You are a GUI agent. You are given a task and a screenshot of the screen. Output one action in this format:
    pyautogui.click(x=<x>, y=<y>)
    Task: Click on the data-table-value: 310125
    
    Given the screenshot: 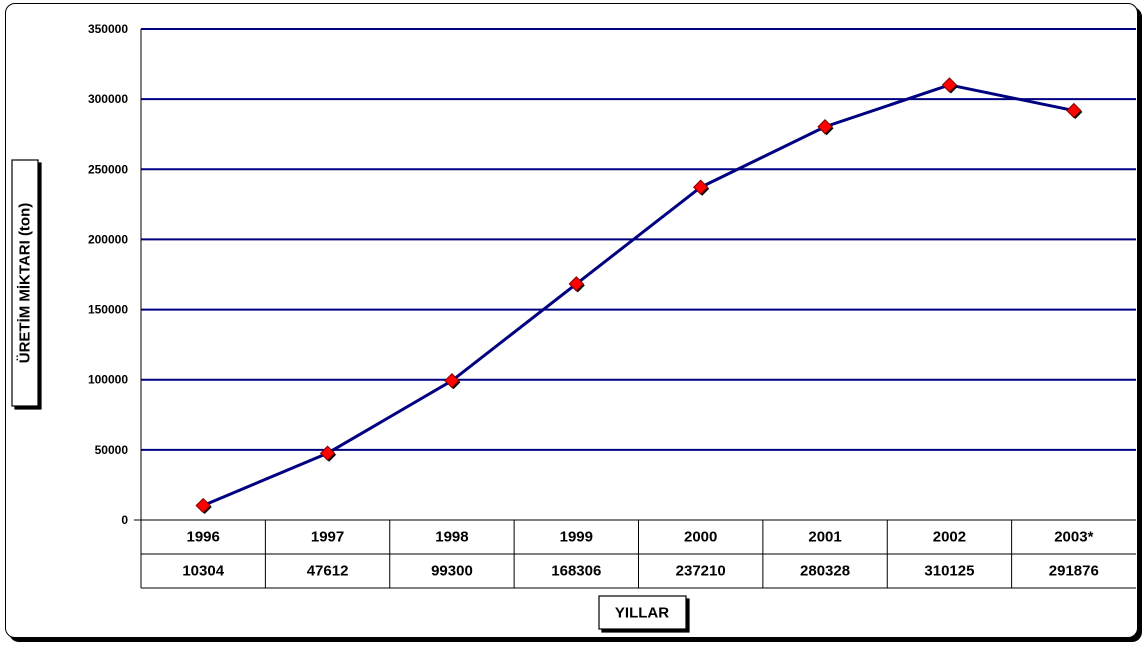 What is the action you would take?
    pyautogui.click(x=949, y=571)
    